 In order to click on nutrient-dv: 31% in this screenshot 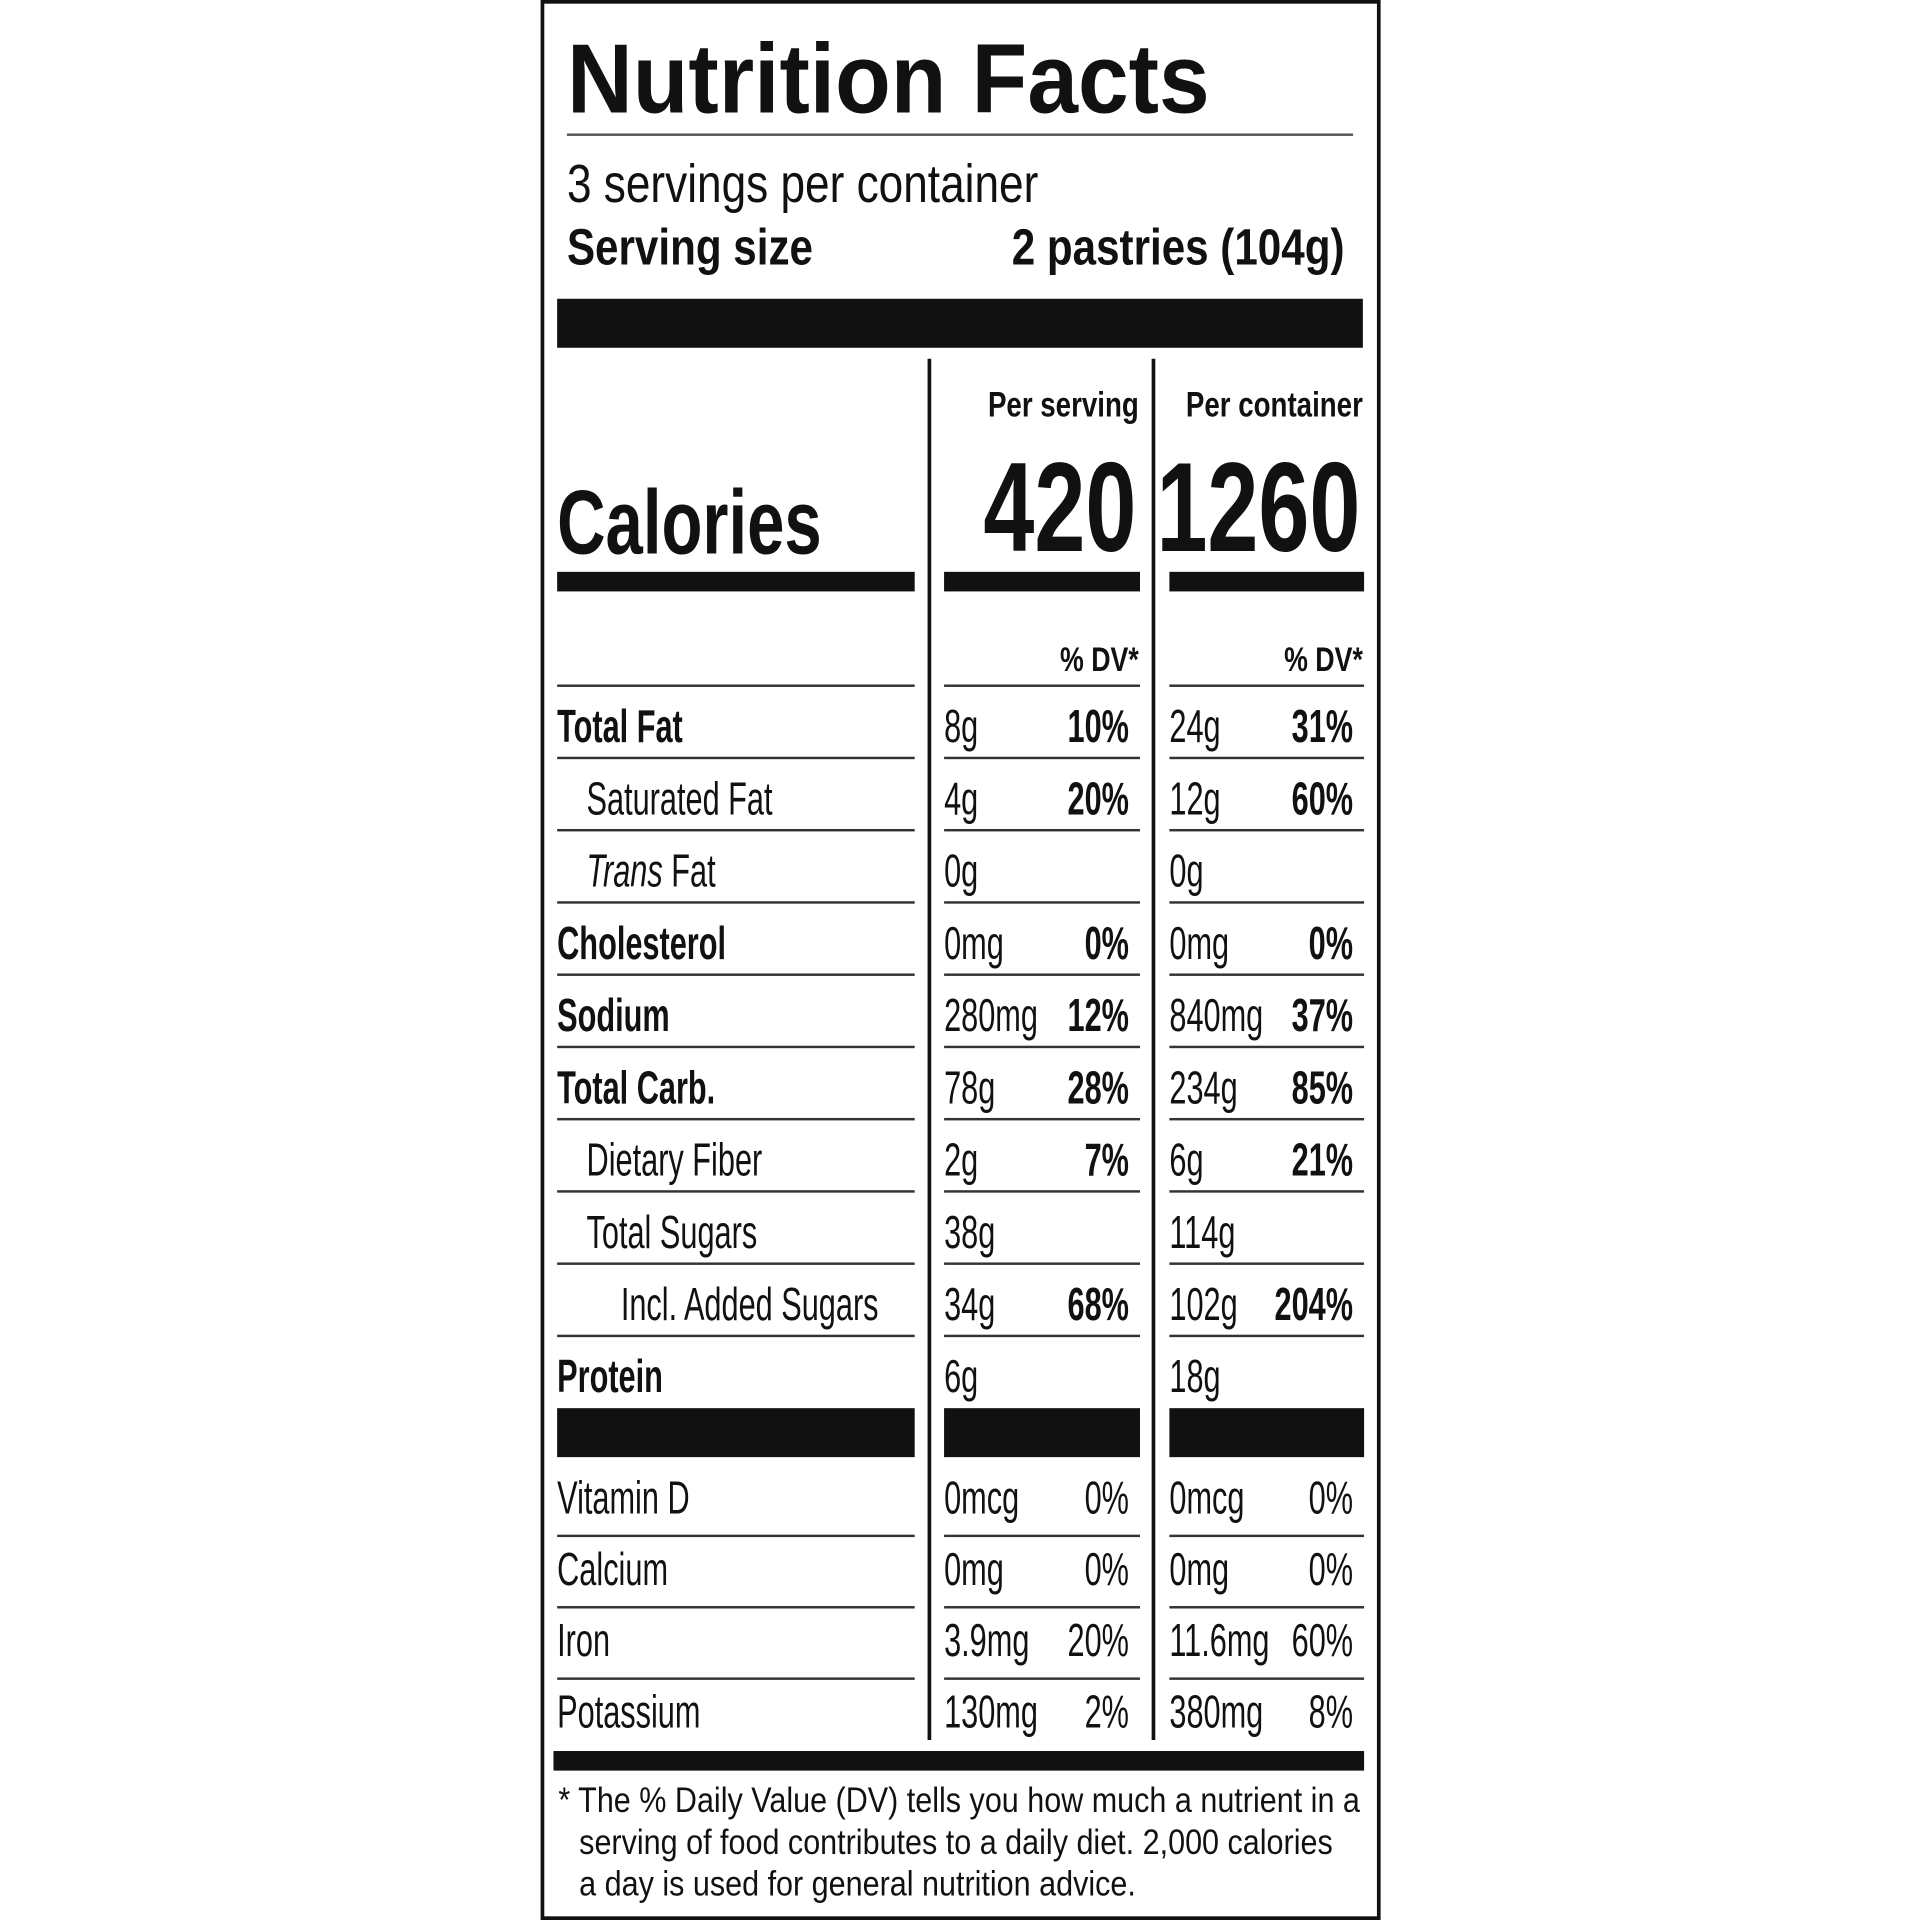, I will do `click(1322, 727)`.